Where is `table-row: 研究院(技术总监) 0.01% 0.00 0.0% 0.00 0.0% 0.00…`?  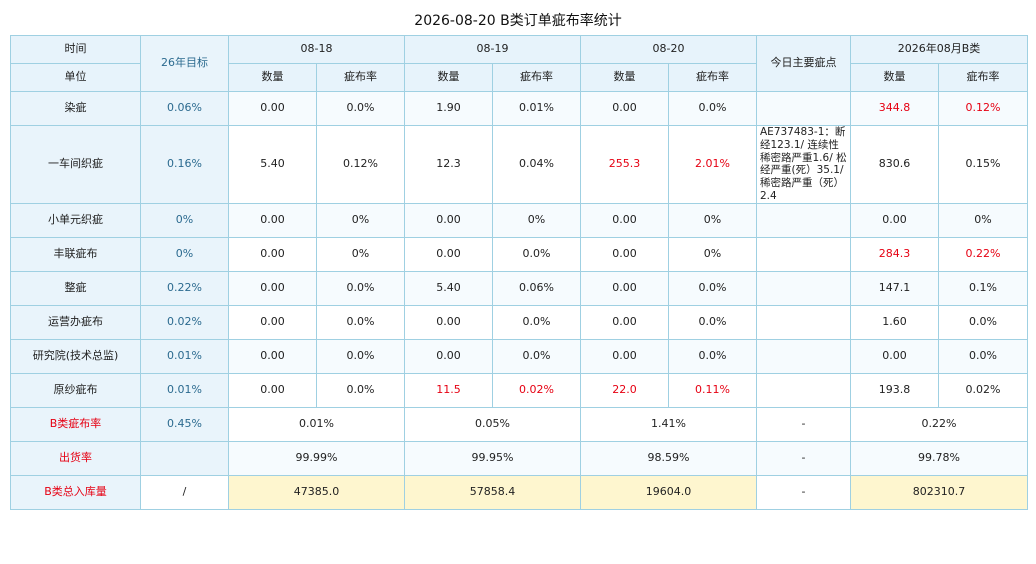
table-row: 研究院(技术总监) 0.01% 0.00 0.0% 0.00 0.0% 0.00… is located at coordinates (519, 356).